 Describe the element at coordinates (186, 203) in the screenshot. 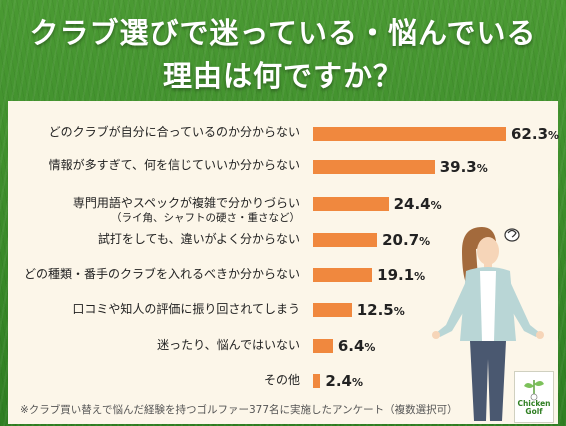

I see `category-label-text: 専門用語やスペックが複雑で分かりづらい` at that location.